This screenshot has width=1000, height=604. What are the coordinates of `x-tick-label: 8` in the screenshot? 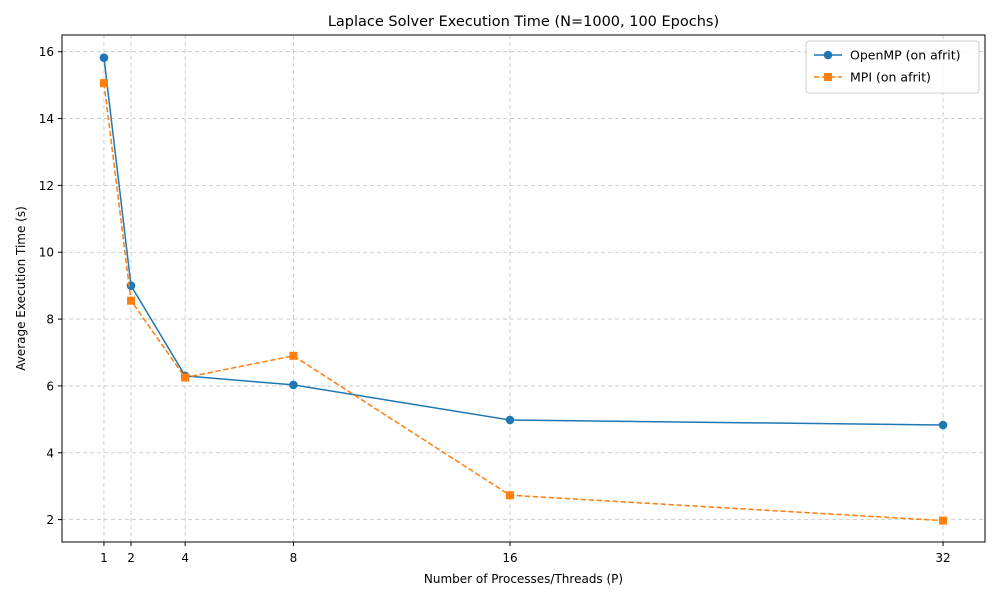 It's located at (294, 558).